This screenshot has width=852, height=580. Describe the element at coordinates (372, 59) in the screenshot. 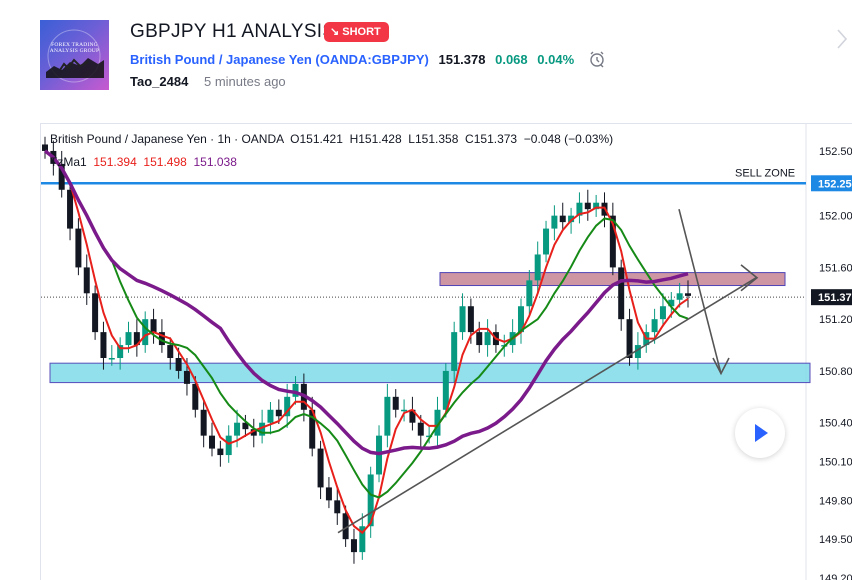

I see `symbol-code-link: OANDA:GBPJPY` at that location.